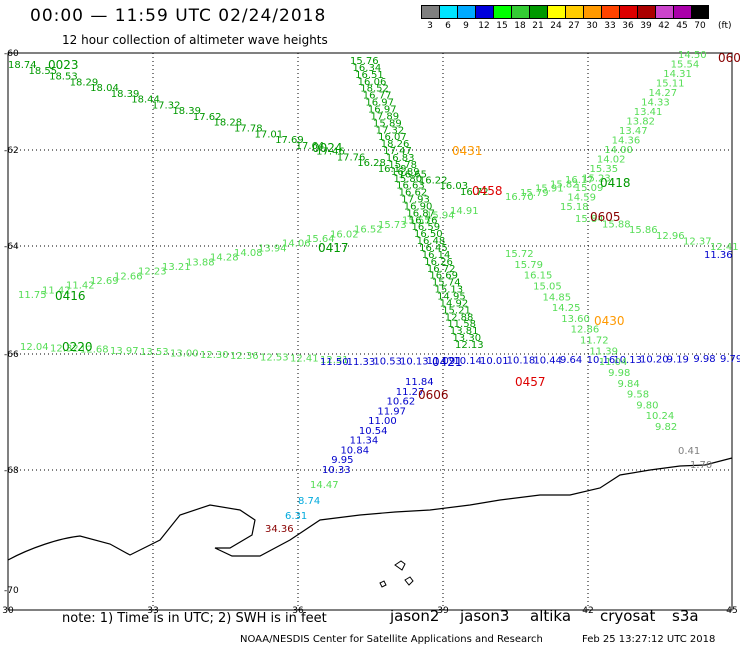 This screenshot has height=650, width=740. Describe the element at coordinates (419, 382) in the screenshot. I see `value-label: 11.84` at that location.